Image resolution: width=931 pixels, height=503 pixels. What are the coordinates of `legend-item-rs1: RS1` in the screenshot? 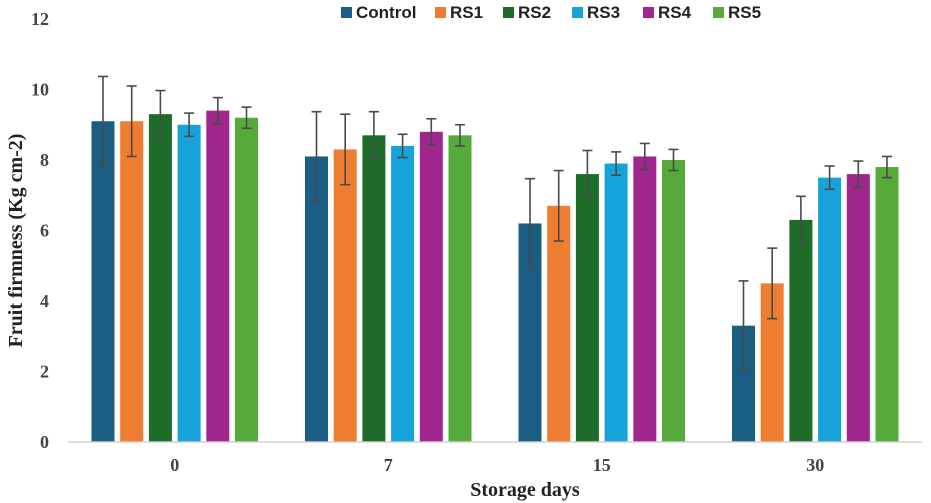 It's located at (459, 12).